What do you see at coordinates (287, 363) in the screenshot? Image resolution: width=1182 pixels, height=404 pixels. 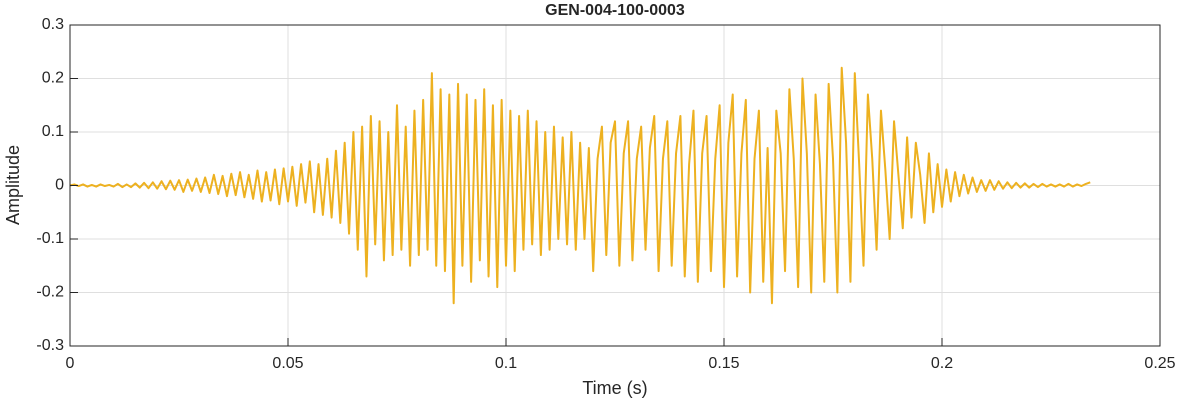 I see `x-tick-label: 0.05` at bounding box center [287, 363].